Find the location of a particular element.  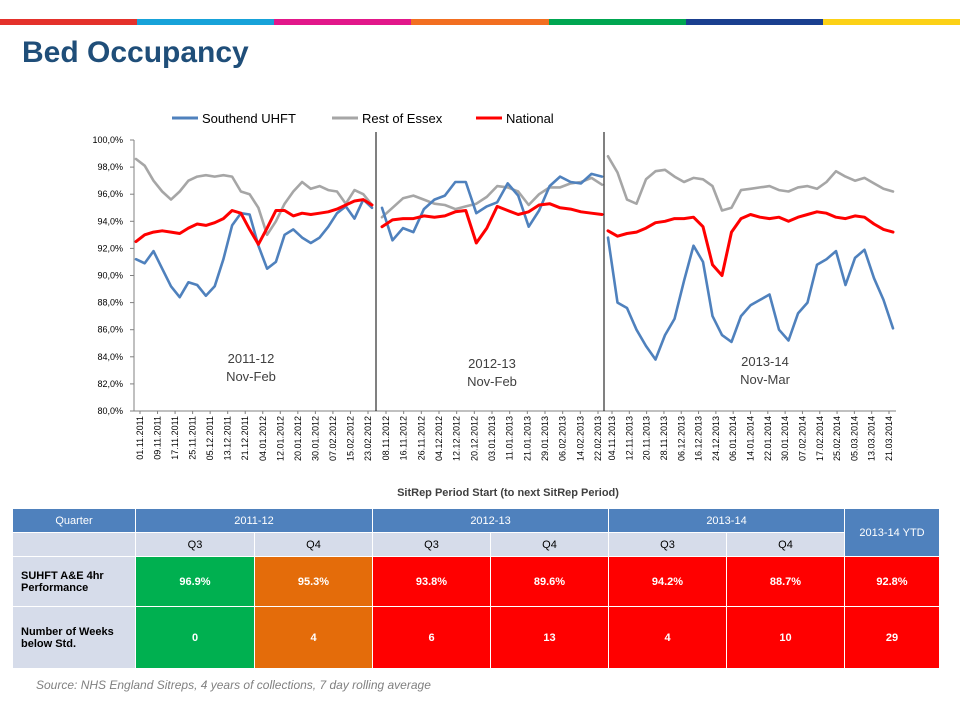

x-tick-label: 12.01.2012 is located at coordinates (280, 438).